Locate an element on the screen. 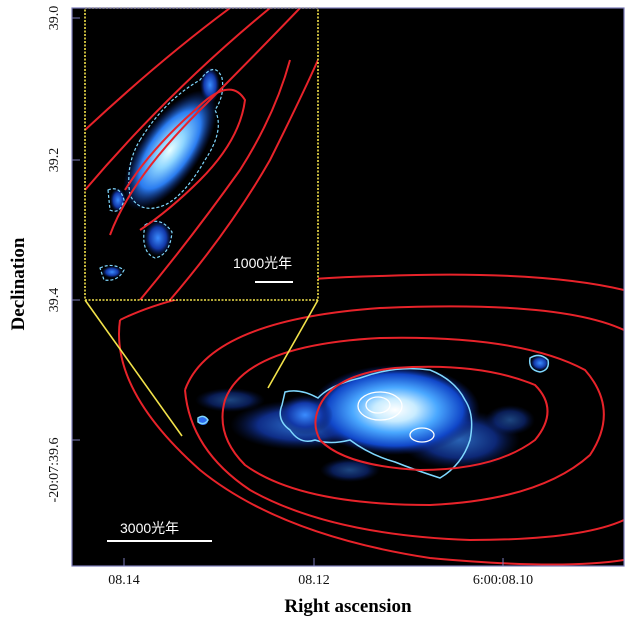  x-tick-labels: 08.14 08.12 6:00:08.10 is located at coordinates (320, 580).